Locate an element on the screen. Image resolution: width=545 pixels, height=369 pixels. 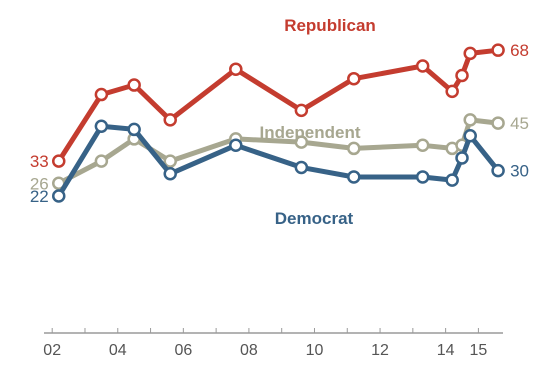
series-label-independent: Independent is located at coordinates (309, 132).